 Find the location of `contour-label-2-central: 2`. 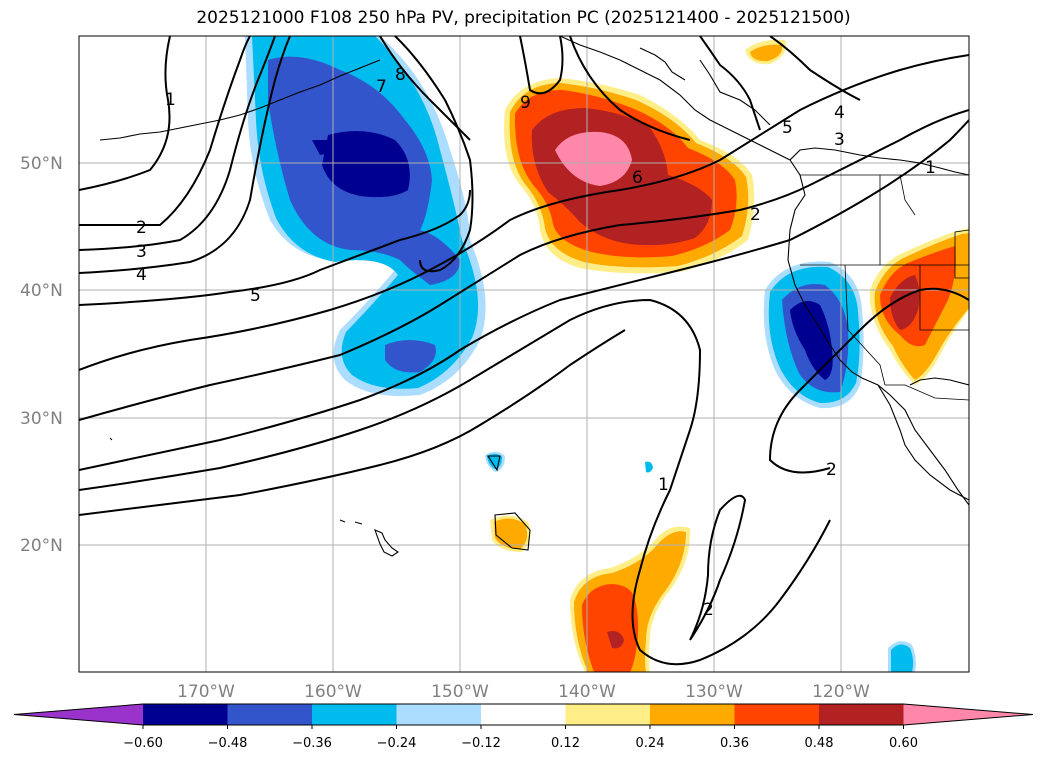

contour-label-2-central: 2 is located at coordinates (755, 215).